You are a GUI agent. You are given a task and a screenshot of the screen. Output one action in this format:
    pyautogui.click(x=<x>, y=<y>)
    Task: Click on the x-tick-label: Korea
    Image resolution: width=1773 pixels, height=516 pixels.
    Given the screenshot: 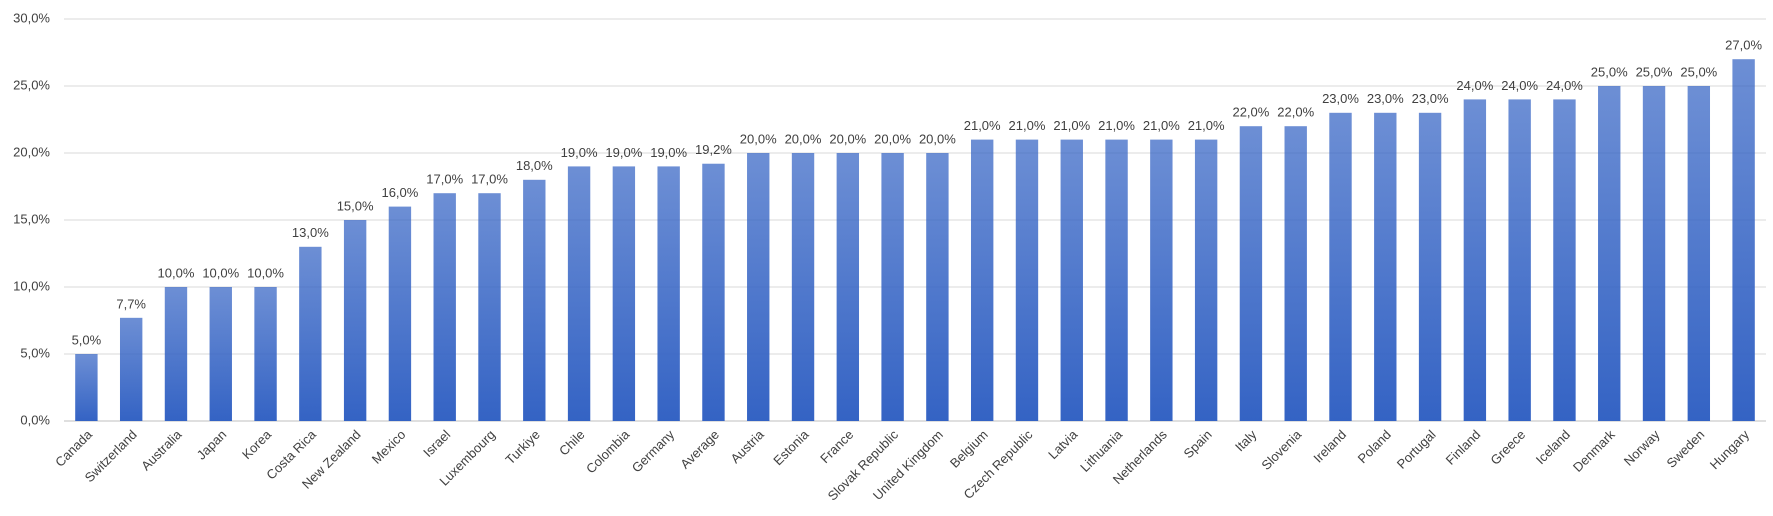 What is the action you would take?
    pyautogui.click(x=257, y=444)
    